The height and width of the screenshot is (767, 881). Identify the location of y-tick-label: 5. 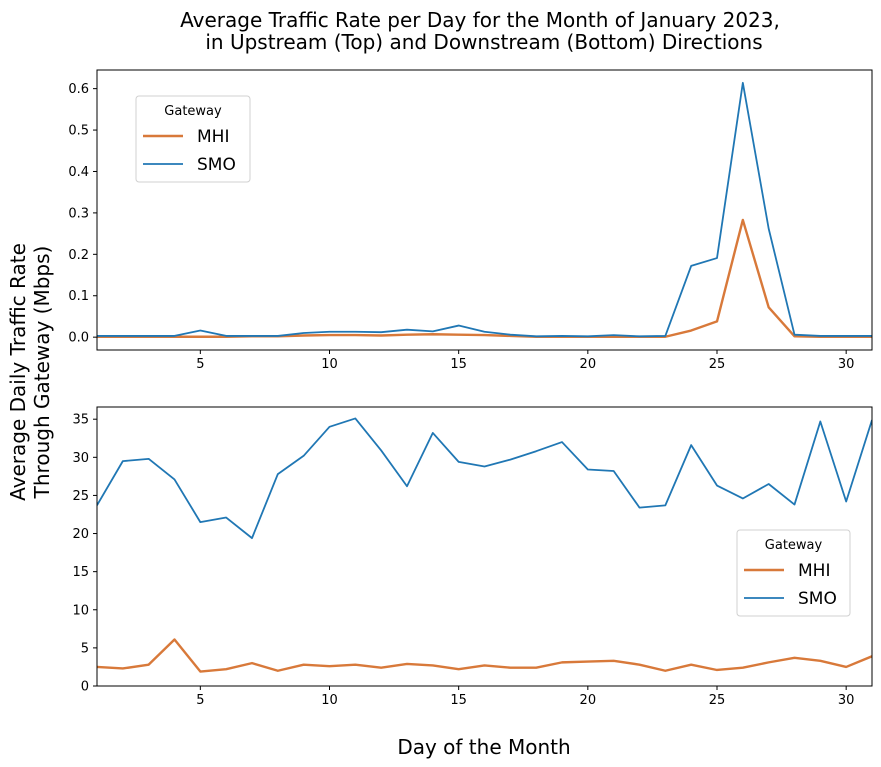
(85, 648).